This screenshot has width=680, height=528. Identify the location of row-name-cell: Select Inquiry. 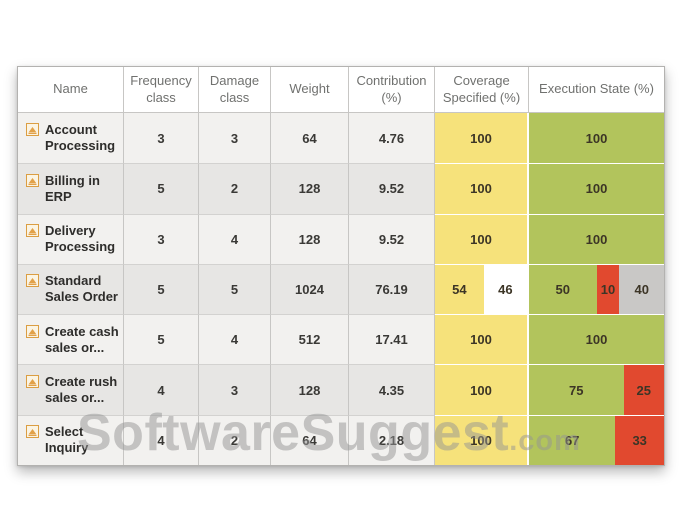
(71, 439).